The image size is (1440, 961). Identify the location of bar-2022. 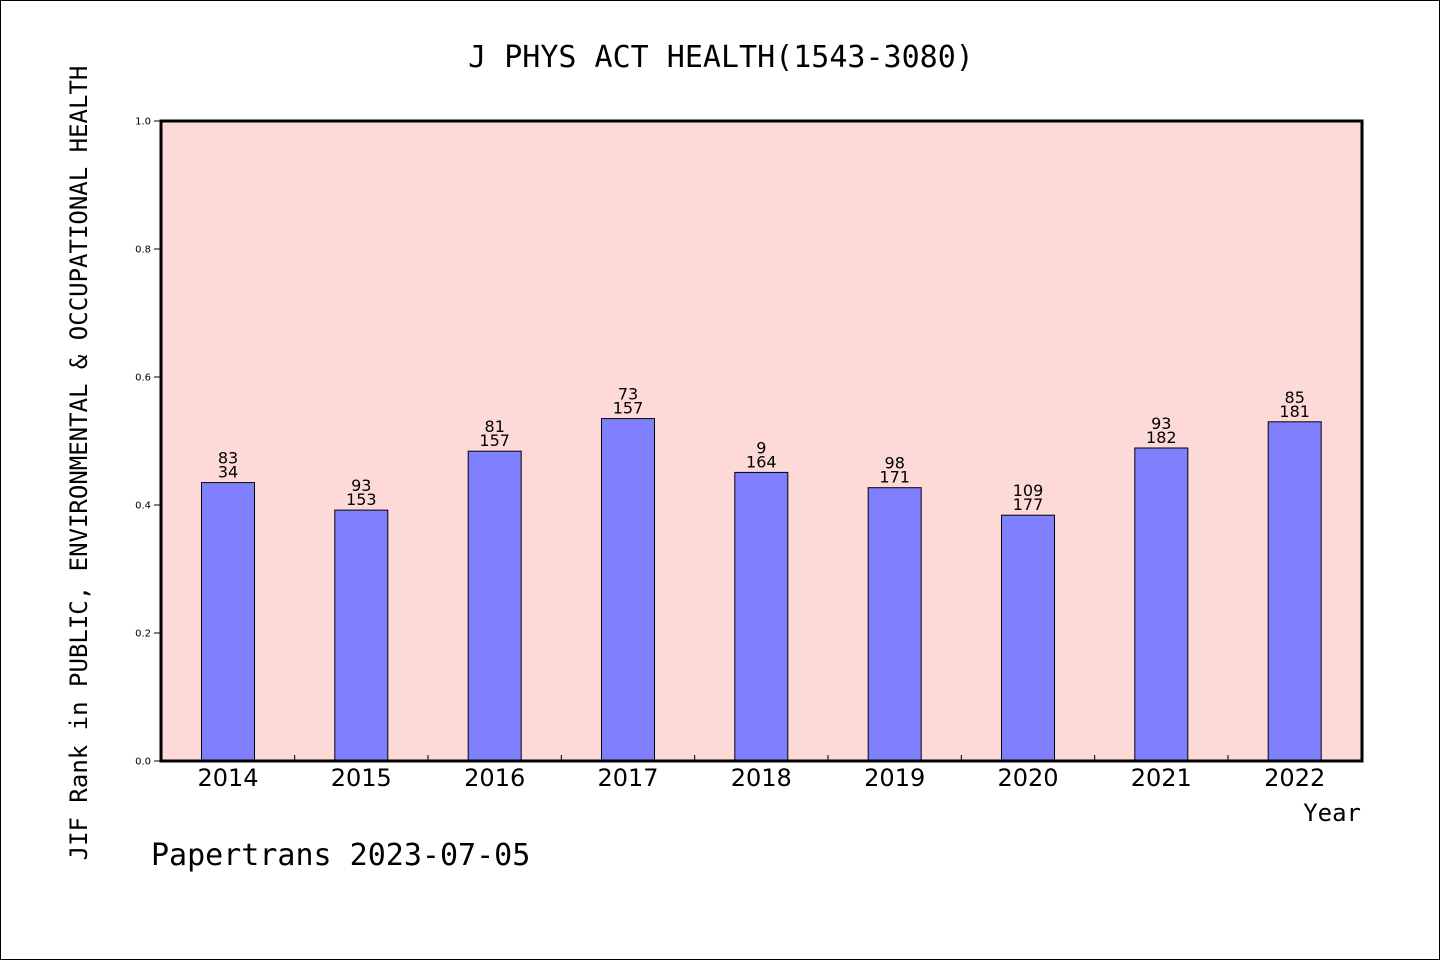
(1294, 591).